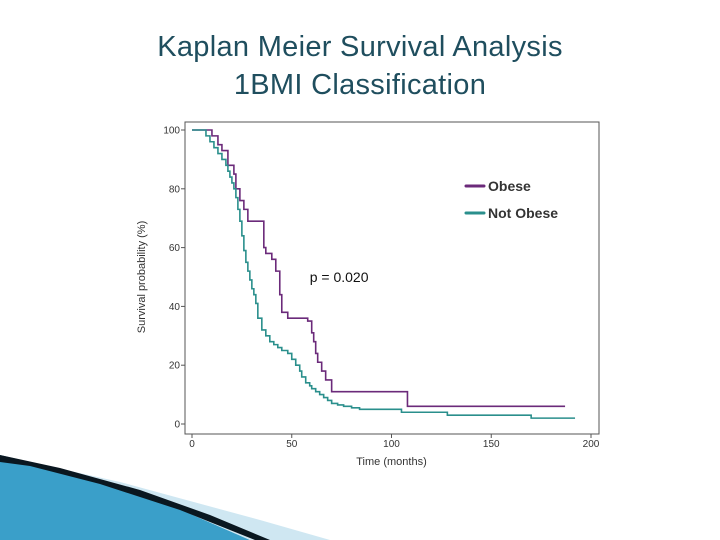  What do you see at coordinates (177, 425) in the screenshot?
I see `y-tick-label: 0` at bounding box center [177, 425].